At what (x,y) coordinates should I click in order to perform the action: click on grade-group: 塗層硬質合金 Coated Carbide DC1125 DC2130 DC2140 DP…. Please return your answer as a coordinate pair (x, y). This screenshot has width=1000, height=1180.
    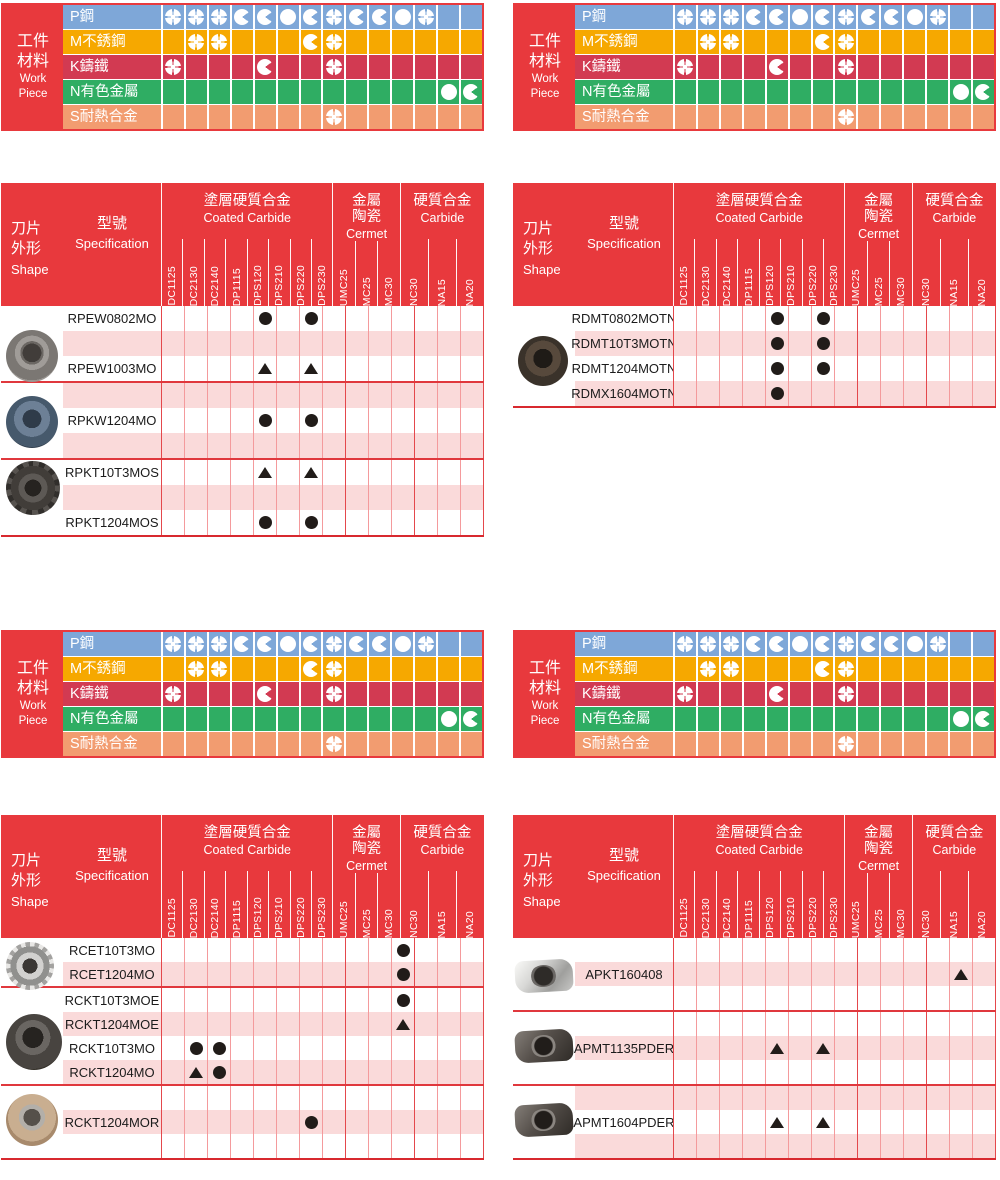
    Looking at the image, I should click on (246, 876).